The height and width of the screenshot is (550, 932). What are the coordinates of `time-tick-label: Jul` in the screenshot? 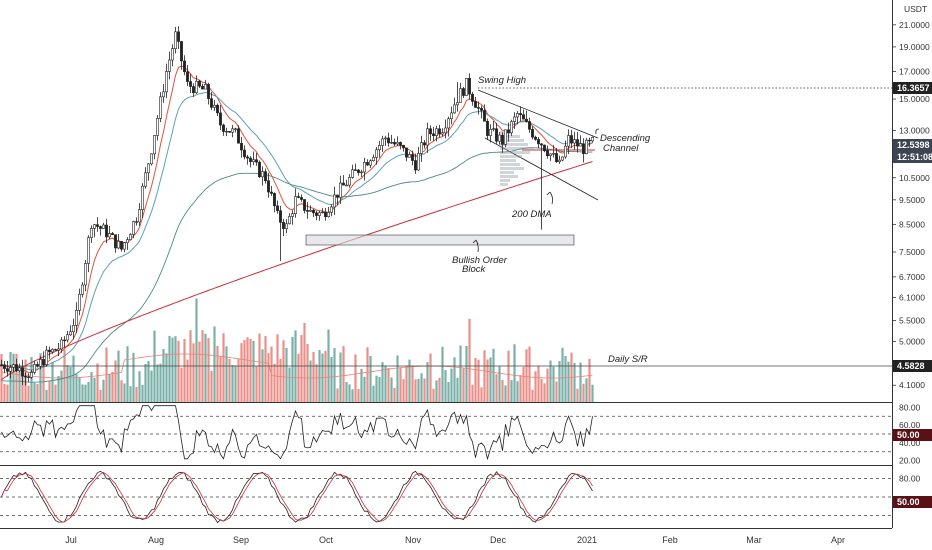 It's located at (71, 540).